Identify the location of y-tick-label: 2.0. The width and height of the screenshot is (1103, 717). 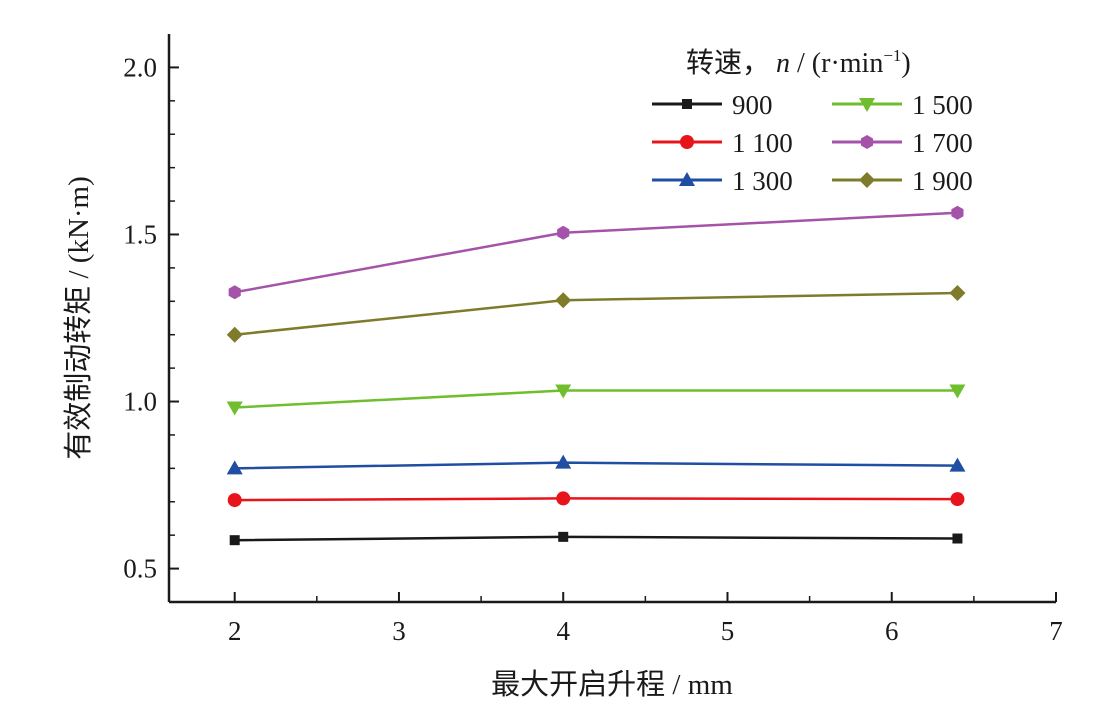
(140, 67).